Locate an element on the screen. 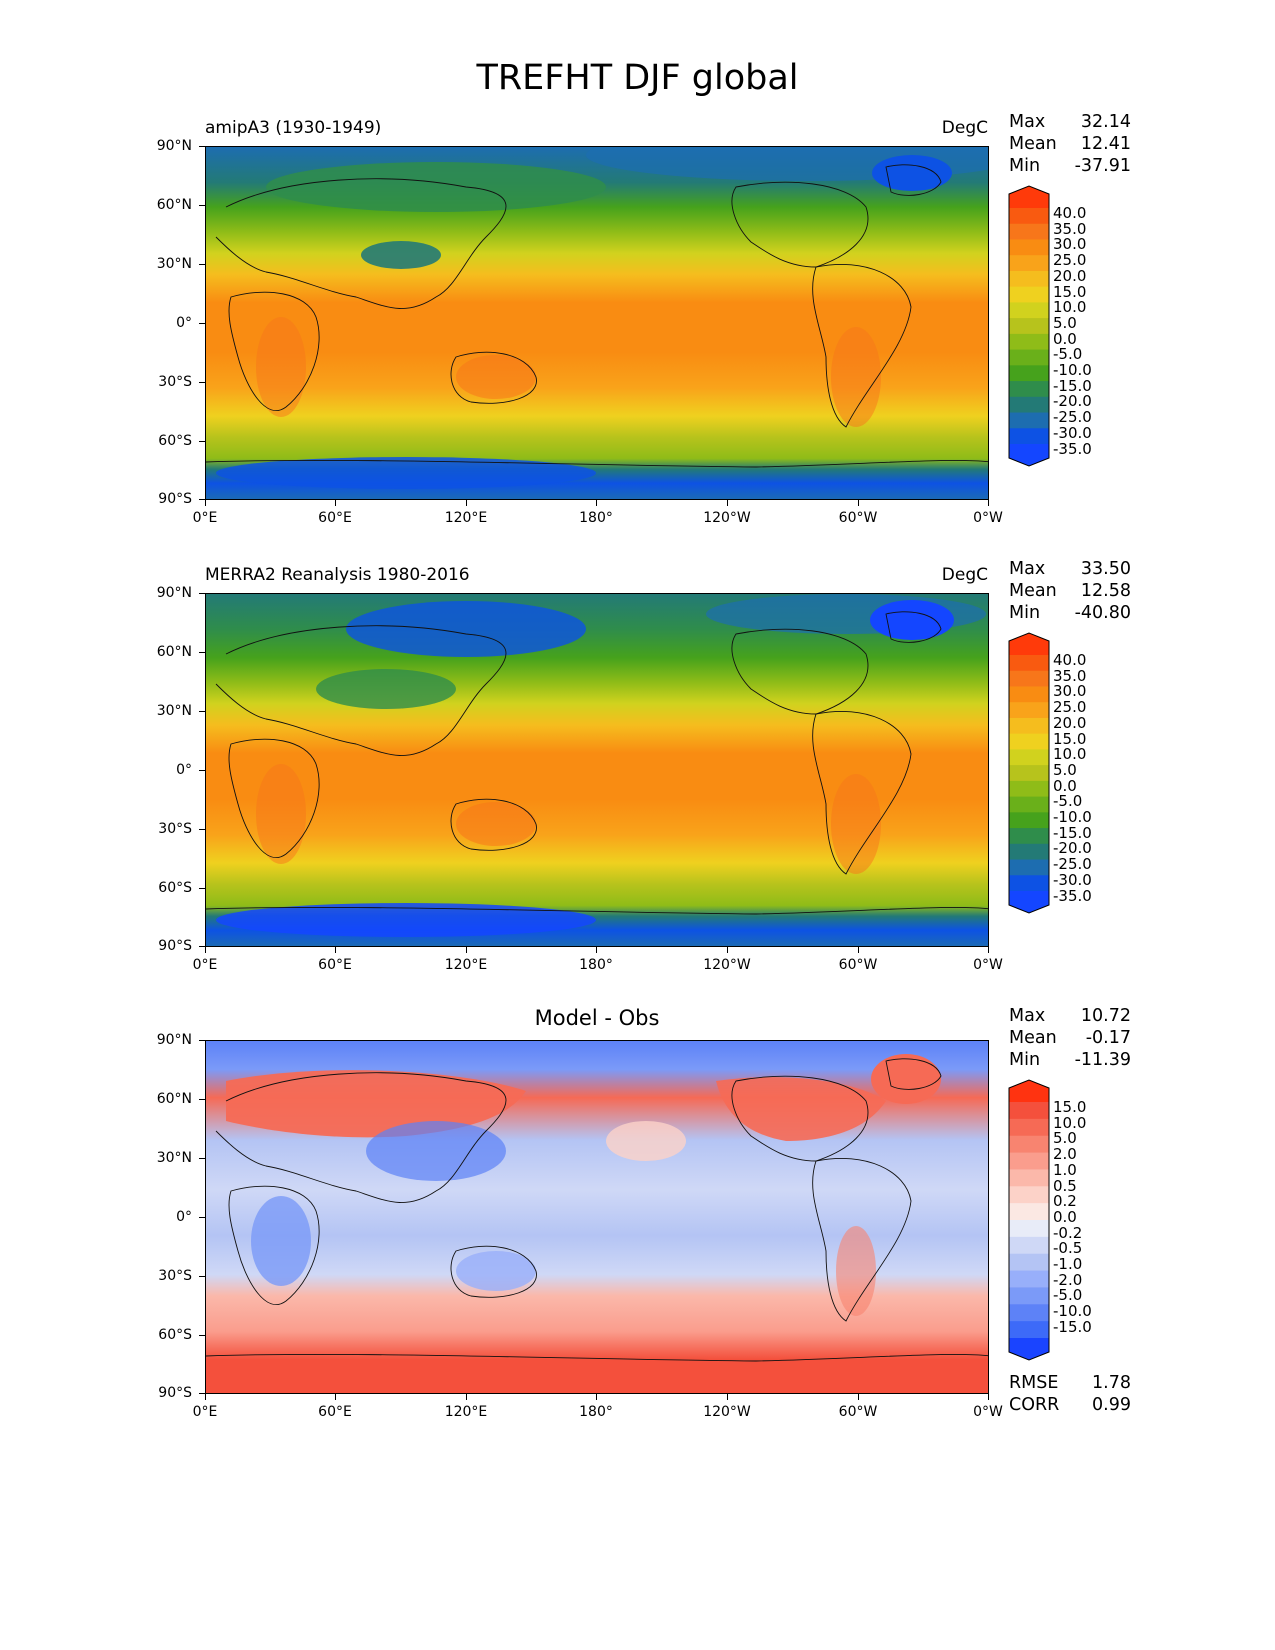  y-tick-label: 90°S is located at coordinates (175, 946).